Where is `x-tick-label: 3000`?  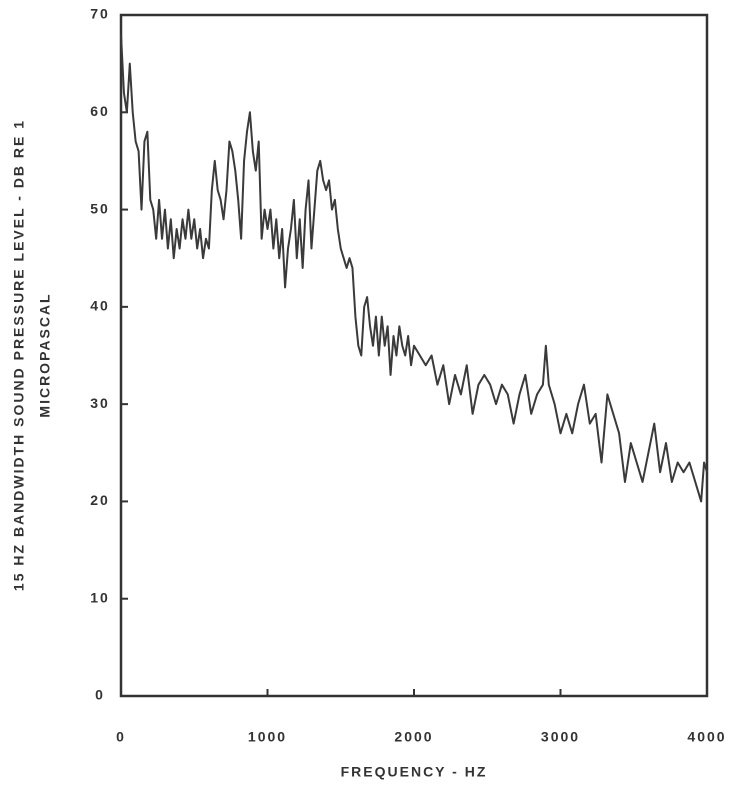
x-tick-label: 3000 is located at coordinates (560, 737).